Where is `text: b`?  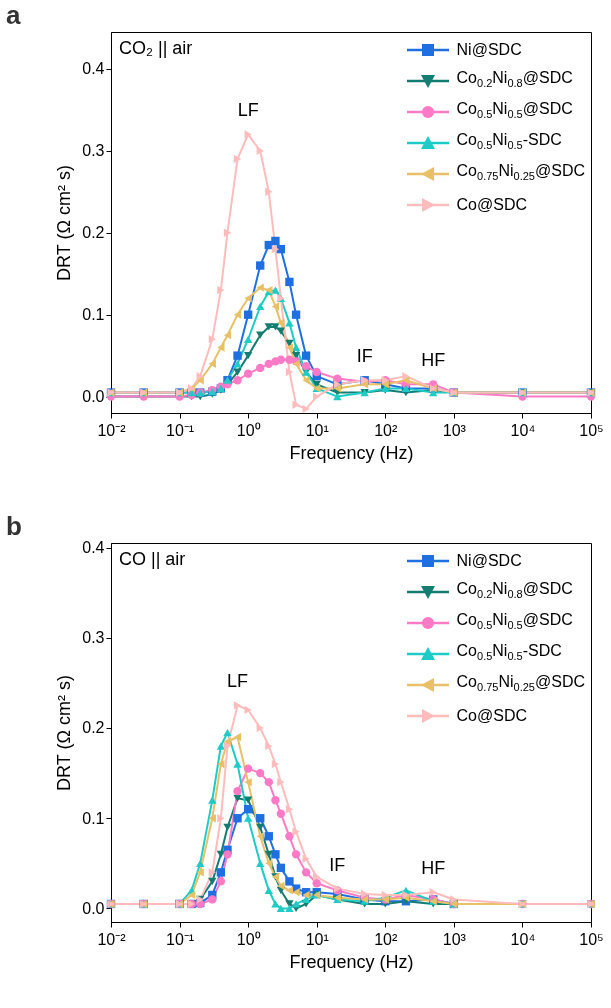 text: b is located at coordinates (14, 526).